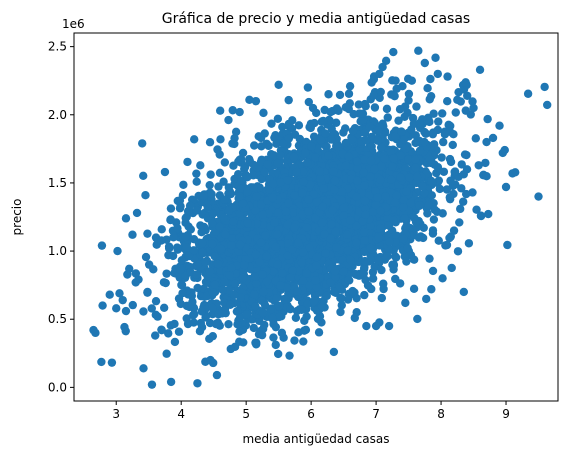 This screenshot has width=567, height=460. I want to click on y-tick-label: 2.0, so click(57, 115).